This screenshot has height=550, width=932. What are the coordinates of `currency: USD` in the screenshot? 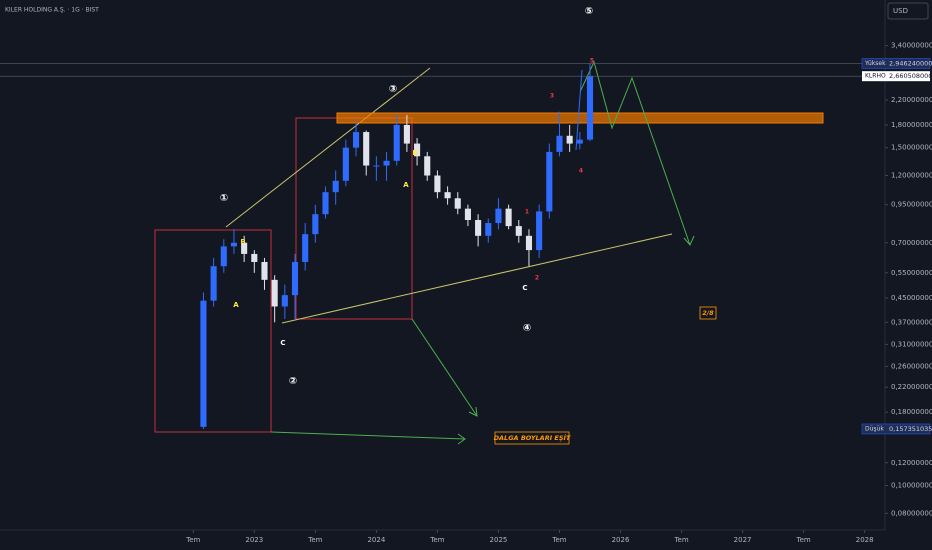 It's located at (900, 11).